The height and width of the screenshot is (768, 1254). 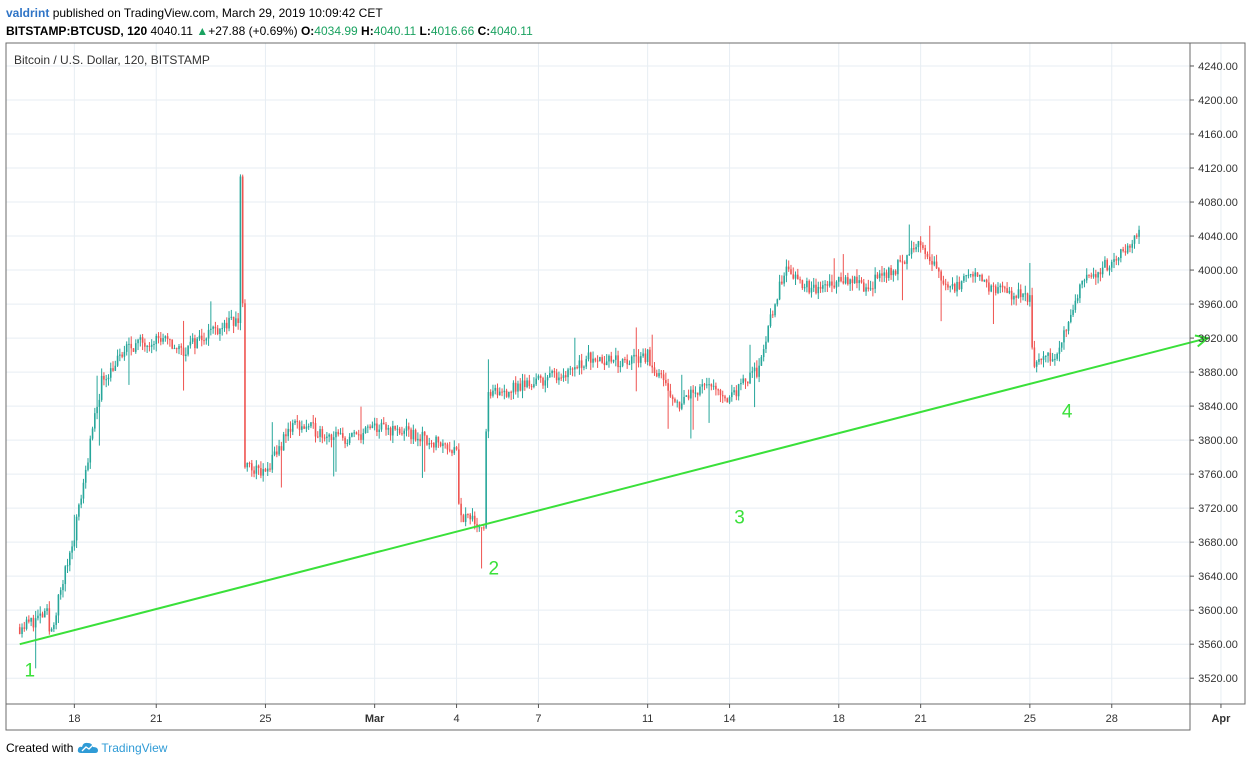 I want to click on x-tick-label: 21, so click(x=921, y=719).